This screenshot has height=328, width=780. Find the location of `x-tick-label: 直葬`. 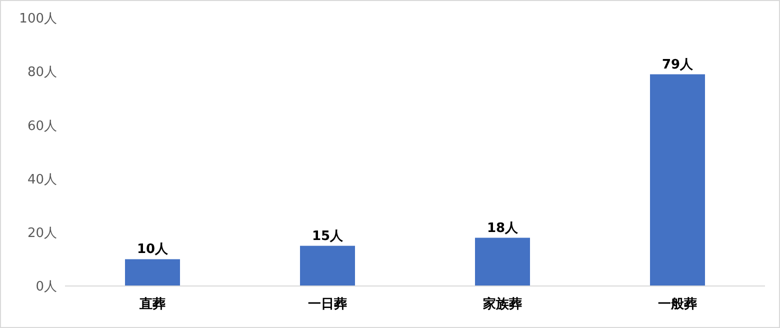

x-tick-label: 直葬 is located at coordinates (152, 304).